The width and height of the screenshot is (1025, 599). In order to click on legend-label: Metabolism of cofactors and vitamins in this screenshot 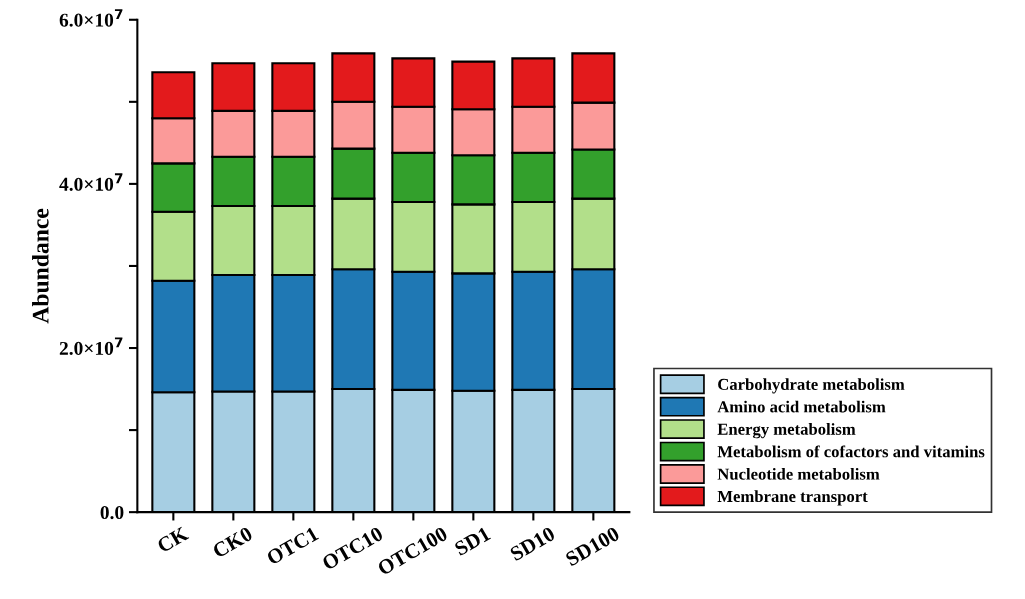, I will do `click(851, 451)`.